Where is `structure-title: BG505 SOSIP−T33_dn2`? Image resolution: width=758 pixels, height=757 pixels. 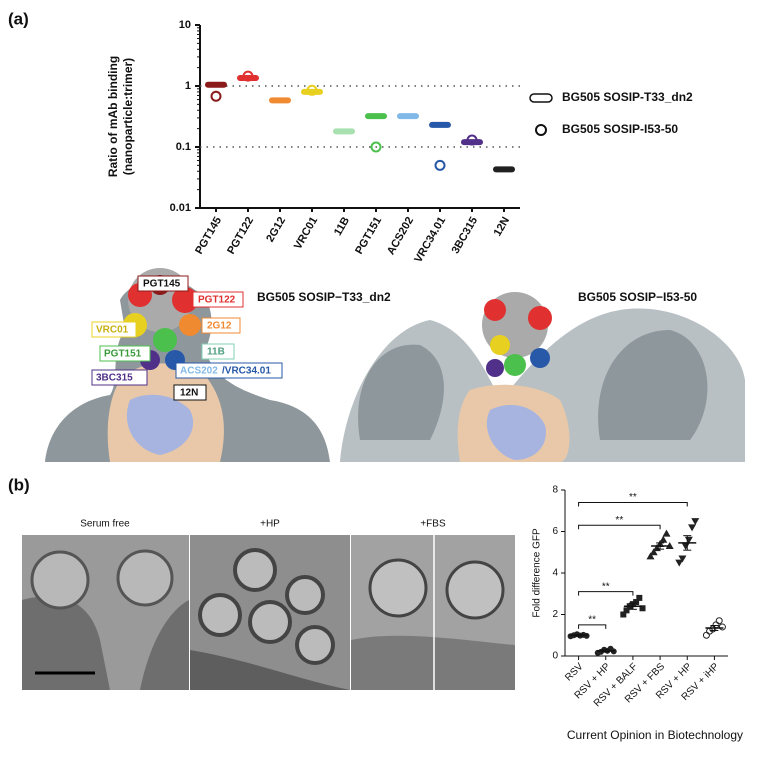
structure-title: BG505 SOSIP−T33_dn2 is located at coordinates (324, 297).